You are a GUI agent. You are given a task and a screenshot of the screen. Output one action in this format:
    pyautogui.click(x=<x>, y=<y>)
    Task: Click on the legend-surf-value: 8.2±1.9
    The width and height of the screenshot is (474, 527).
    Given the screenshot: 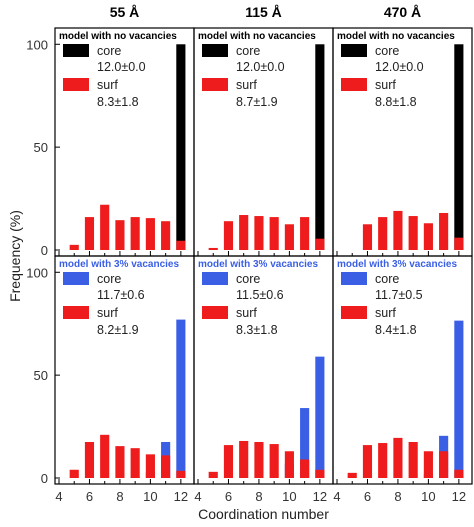 What is the action you would take?
    pyautogui.click(x=118, y=330)
    